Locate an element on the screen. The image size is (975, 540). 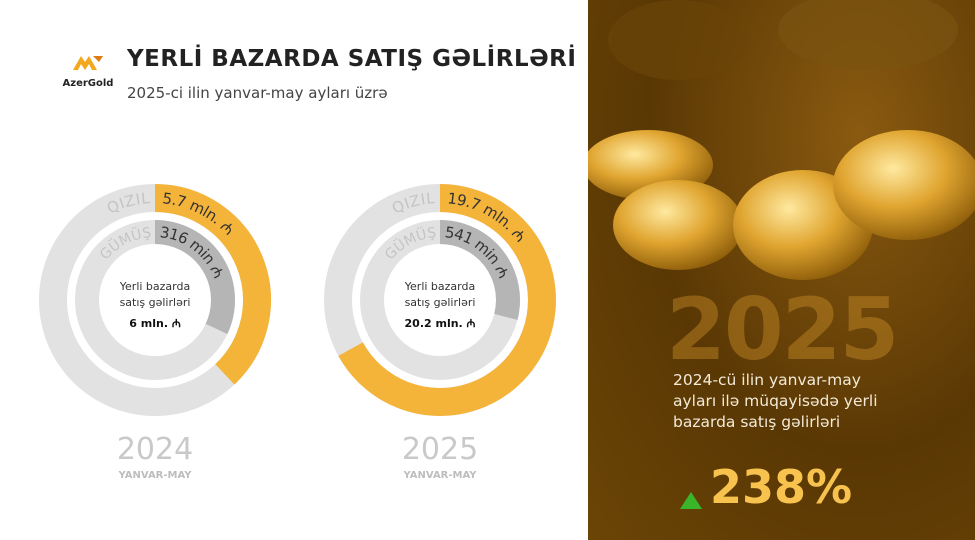
page-subtitle: 2025-ci ilin yanvar-may ayları üzrə is located at coordinates (257, 93).